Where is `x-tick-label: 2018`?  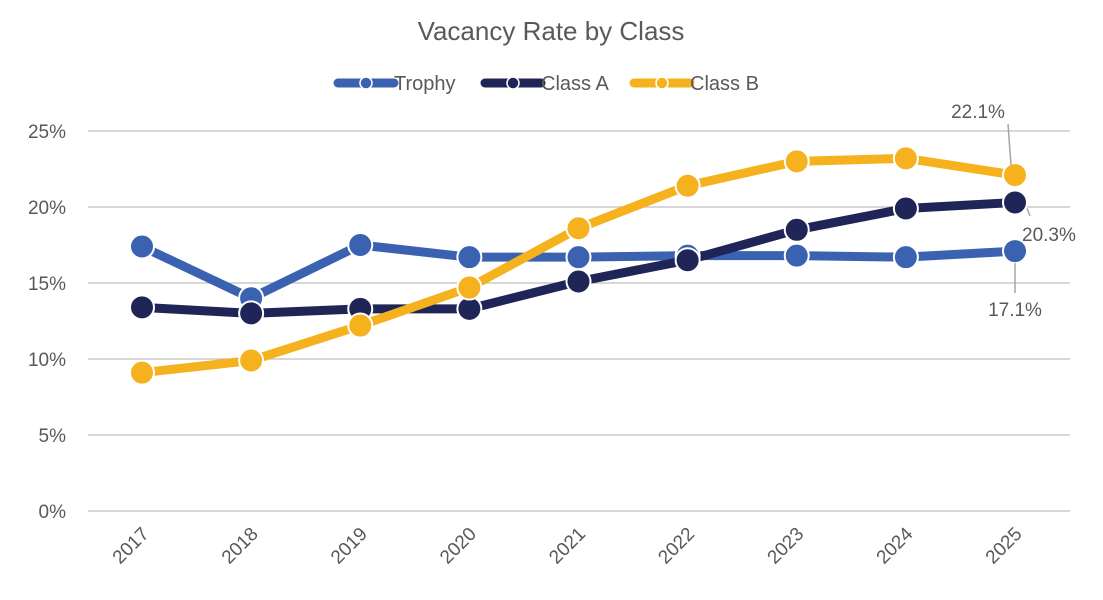
x-tick-label: 2018 is located at coordinates (240, 546).